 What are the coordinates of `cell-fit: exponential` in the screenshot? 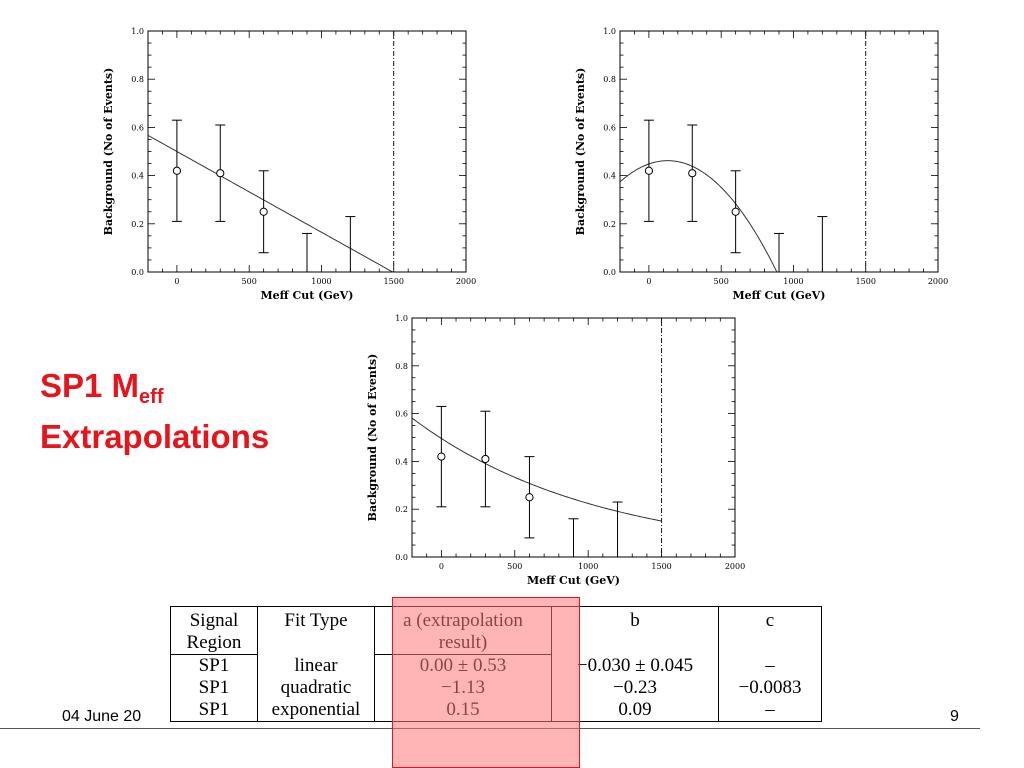 It's located at (316, 710).